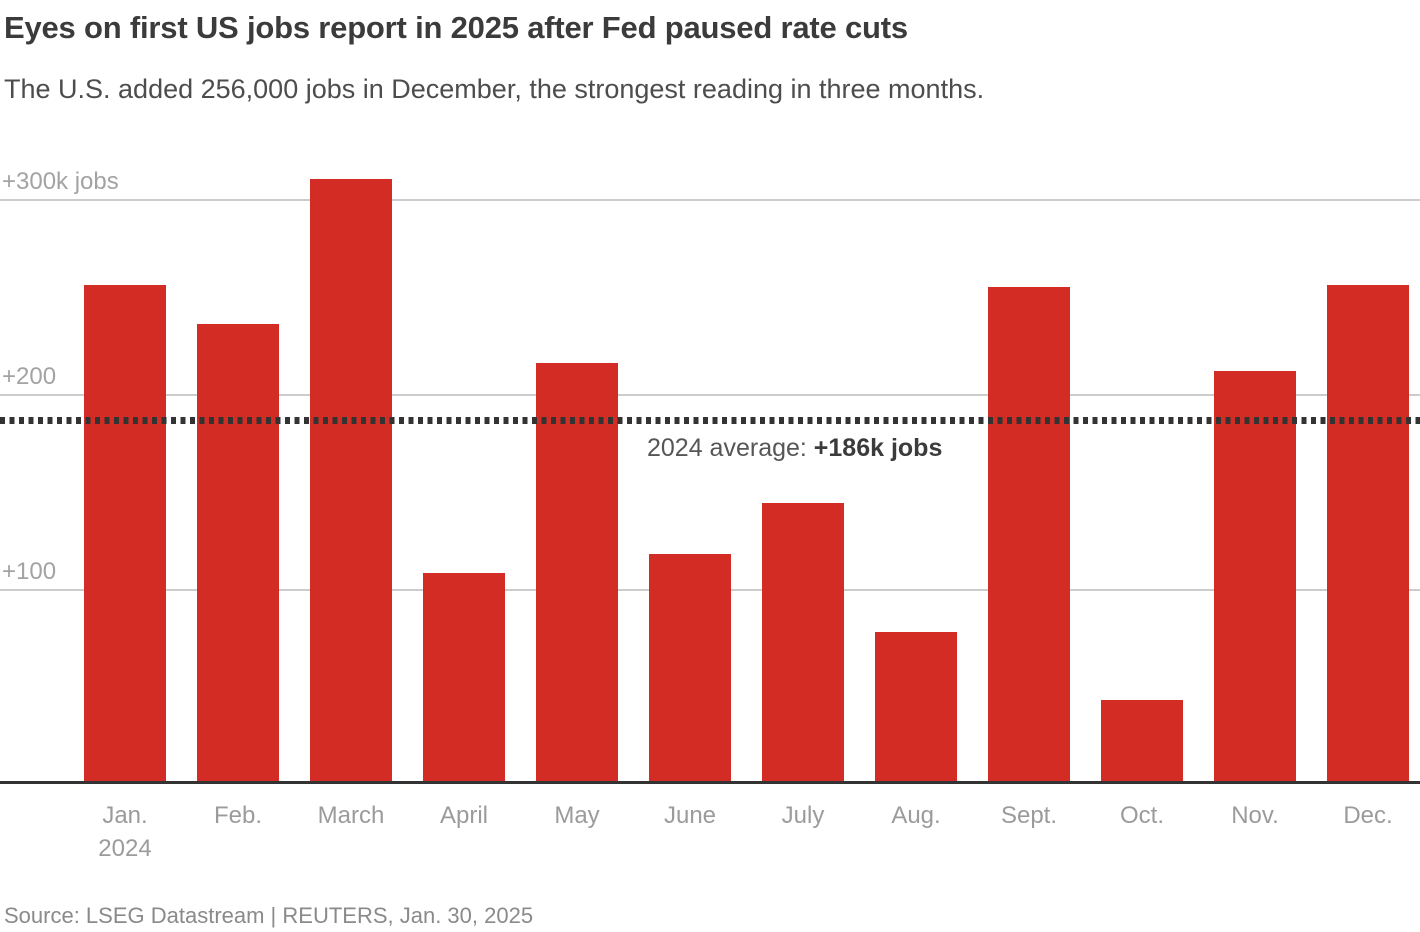 The width and height of the screenshot is (1420, 932). I want to click on x-axis-baseline, so click(710, 782).